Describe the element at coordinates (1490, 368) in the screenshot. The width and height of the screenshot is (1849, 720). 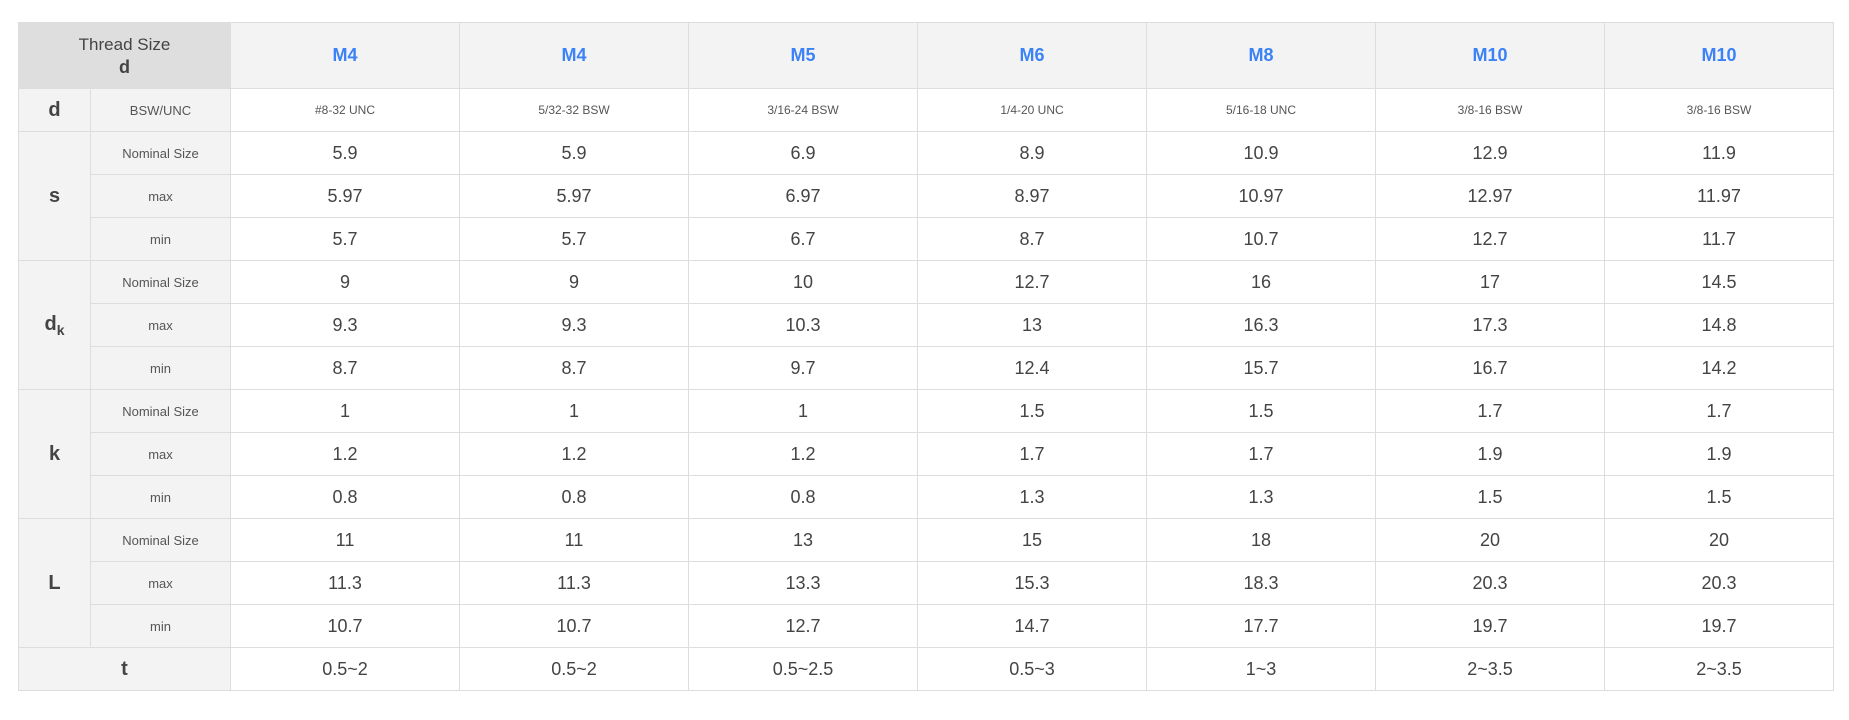
I see `value-cell: 16.7` at that location.